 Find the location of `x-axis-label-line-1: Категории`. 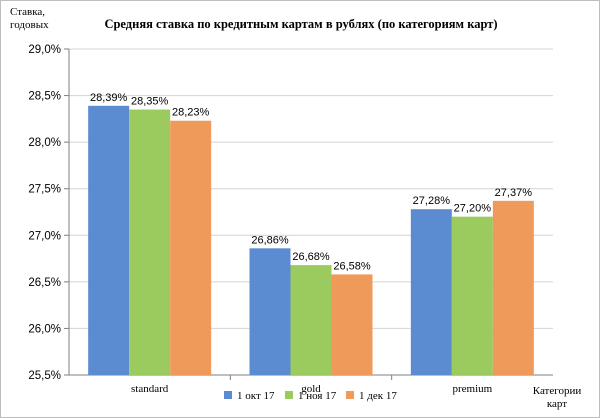

x-axis-label-line-1: Категории is located at coordinates (557, 391).